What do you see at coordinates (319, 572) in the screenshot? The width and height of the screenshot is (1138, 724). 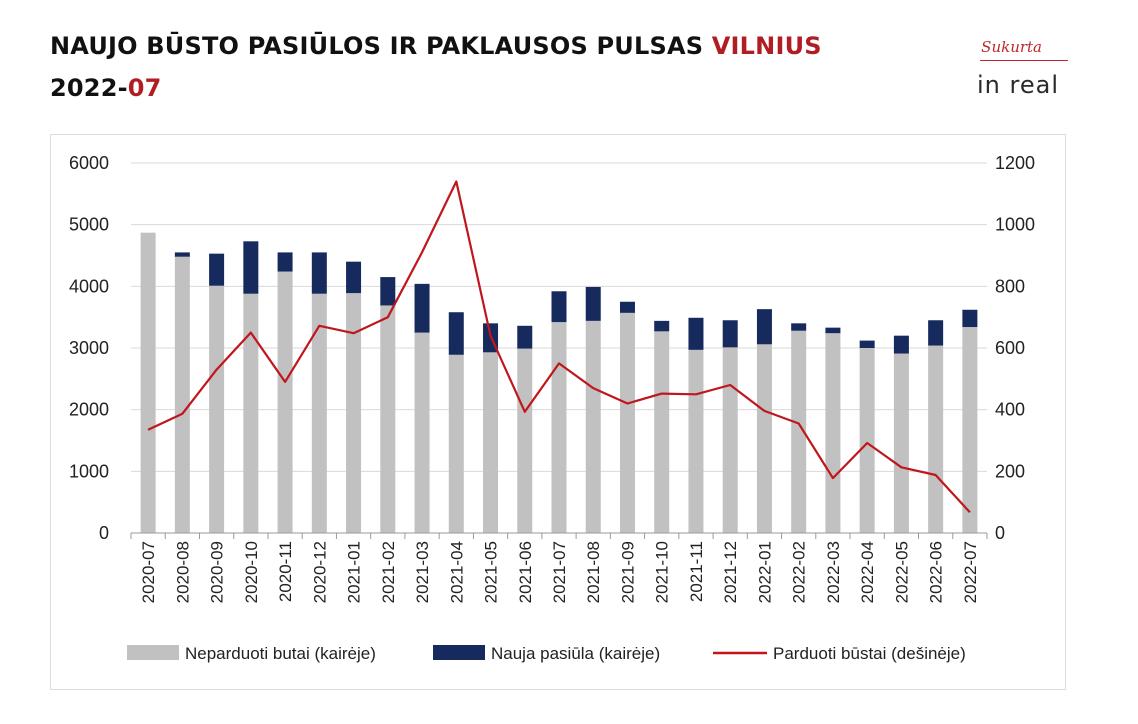 I see `x-tick-label: 2020-12` at bounding box center [319, 572].